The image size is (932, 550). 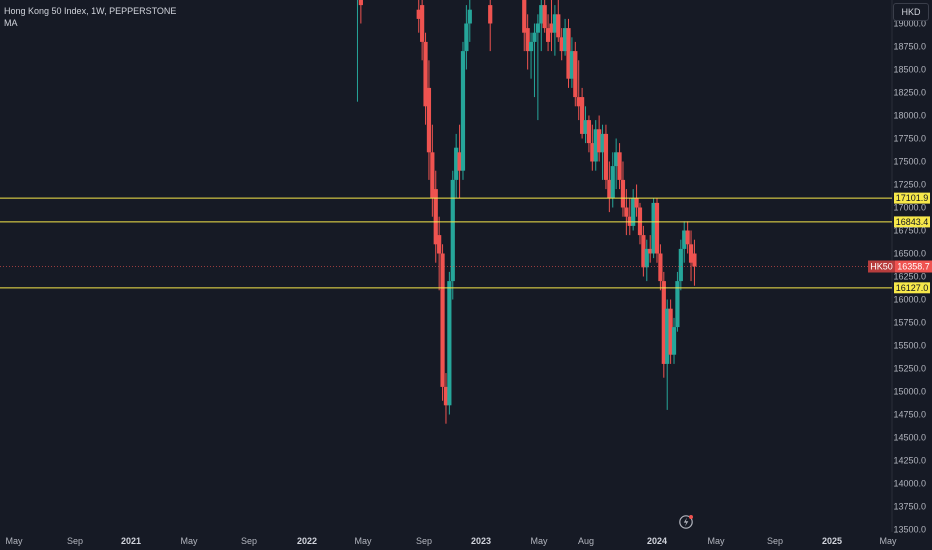 What do you see at coordinates (909, 530) in the screenshot?
I see `y-tick-label: 13500.0` at bounding box center [909, 530].